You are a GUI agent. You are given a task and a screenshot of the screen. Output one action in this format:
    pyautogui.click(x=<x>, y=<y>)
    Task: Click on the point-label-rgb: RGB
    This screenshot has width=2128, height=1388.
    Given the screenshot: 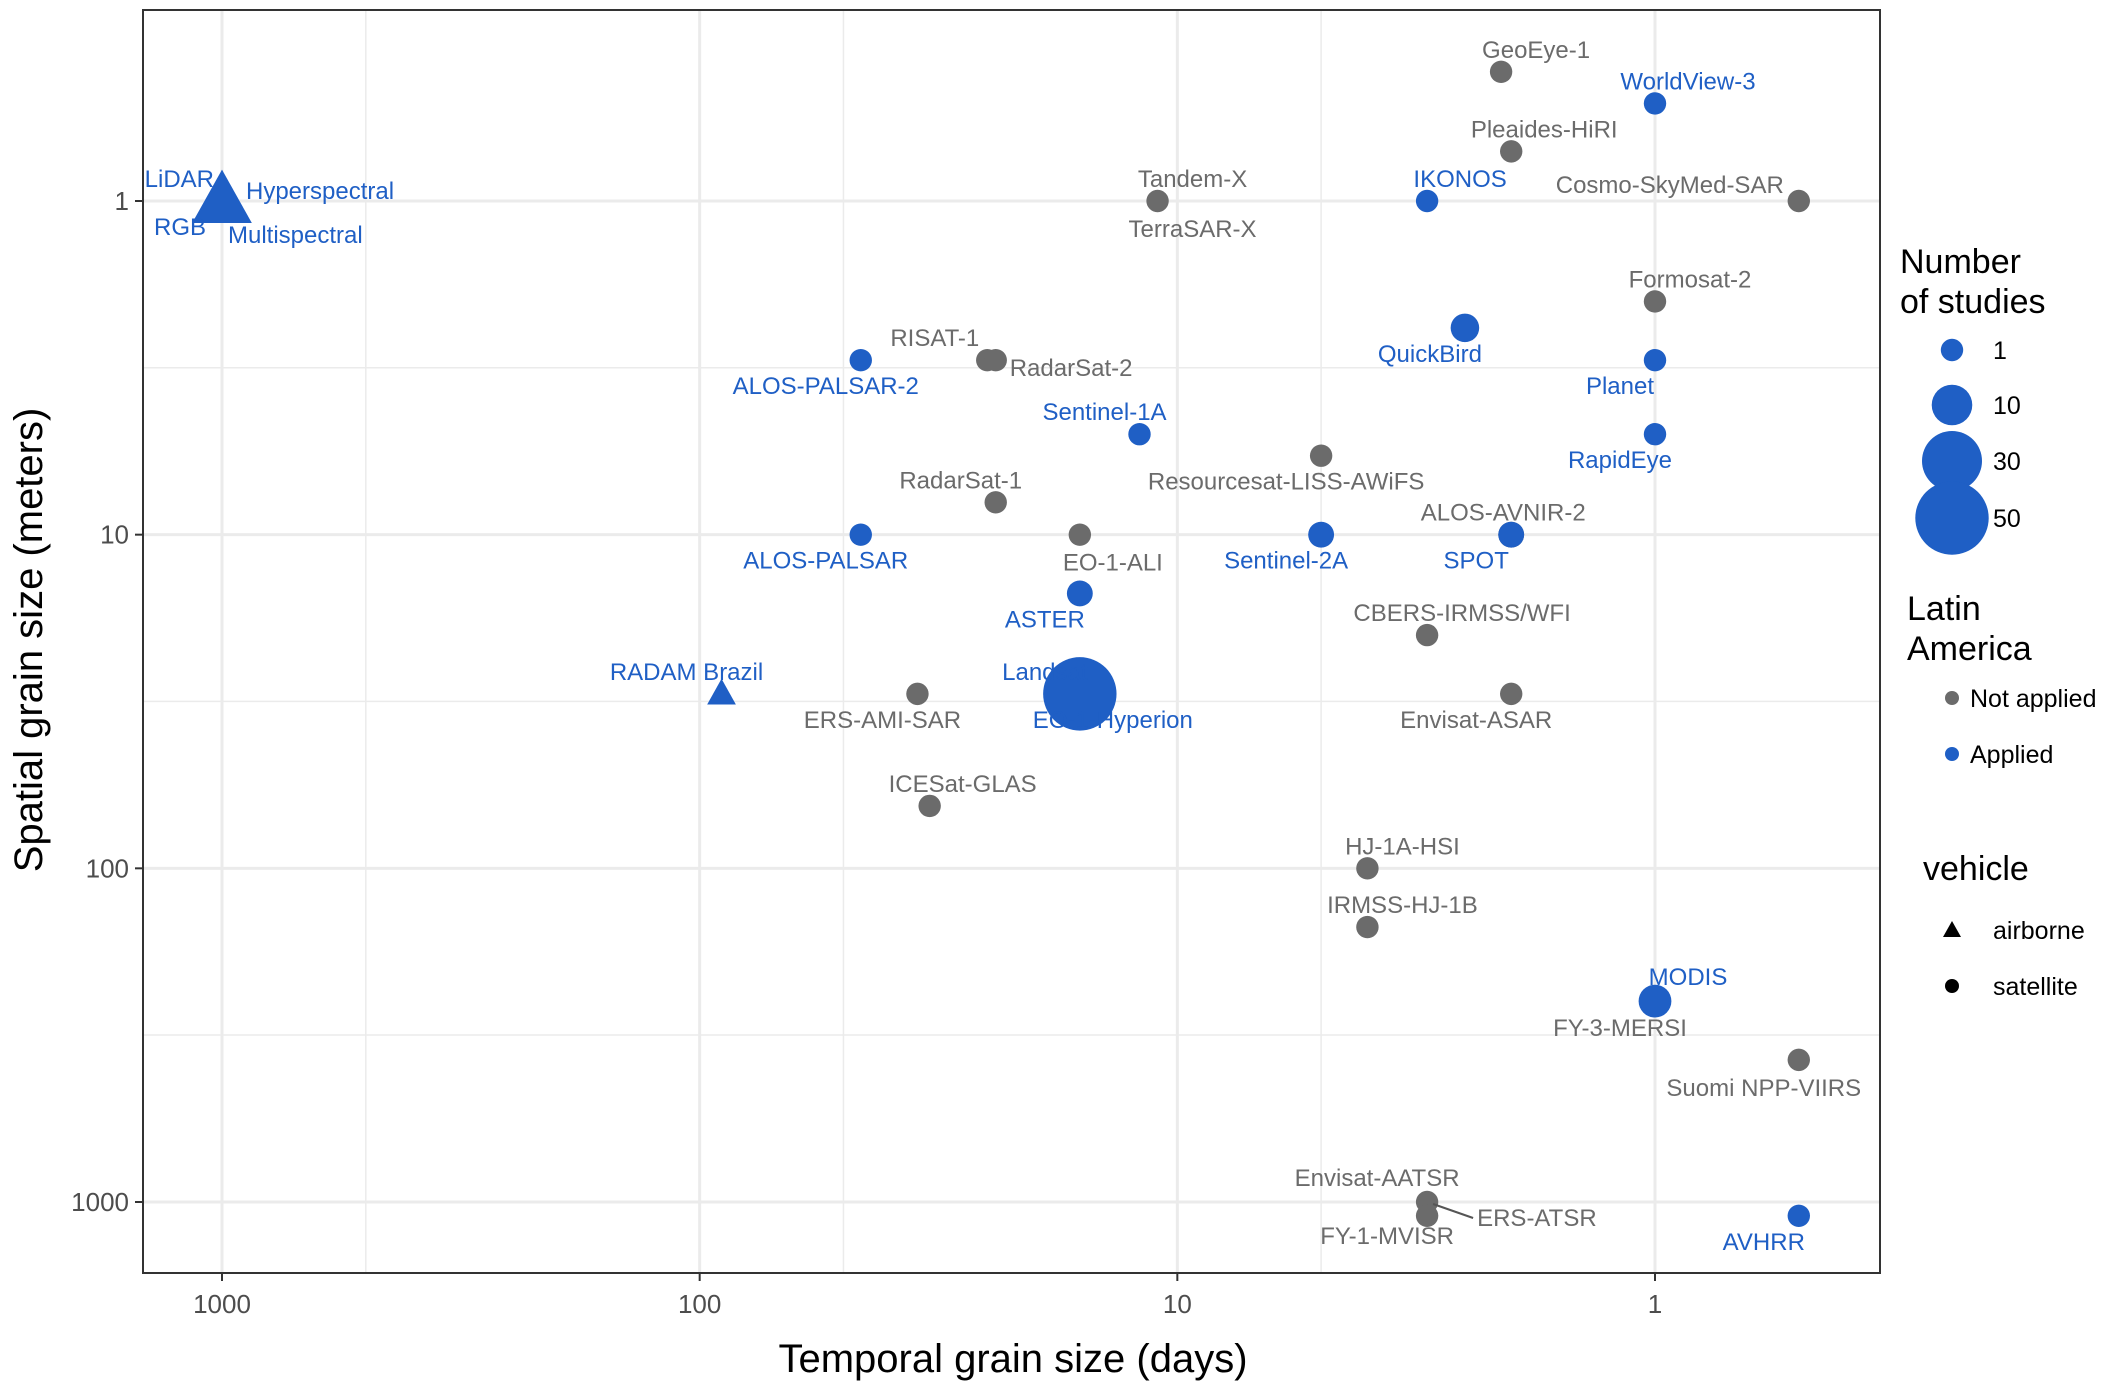 What is the action you would take?
    pyautogui.click(x=180, y=227)
    